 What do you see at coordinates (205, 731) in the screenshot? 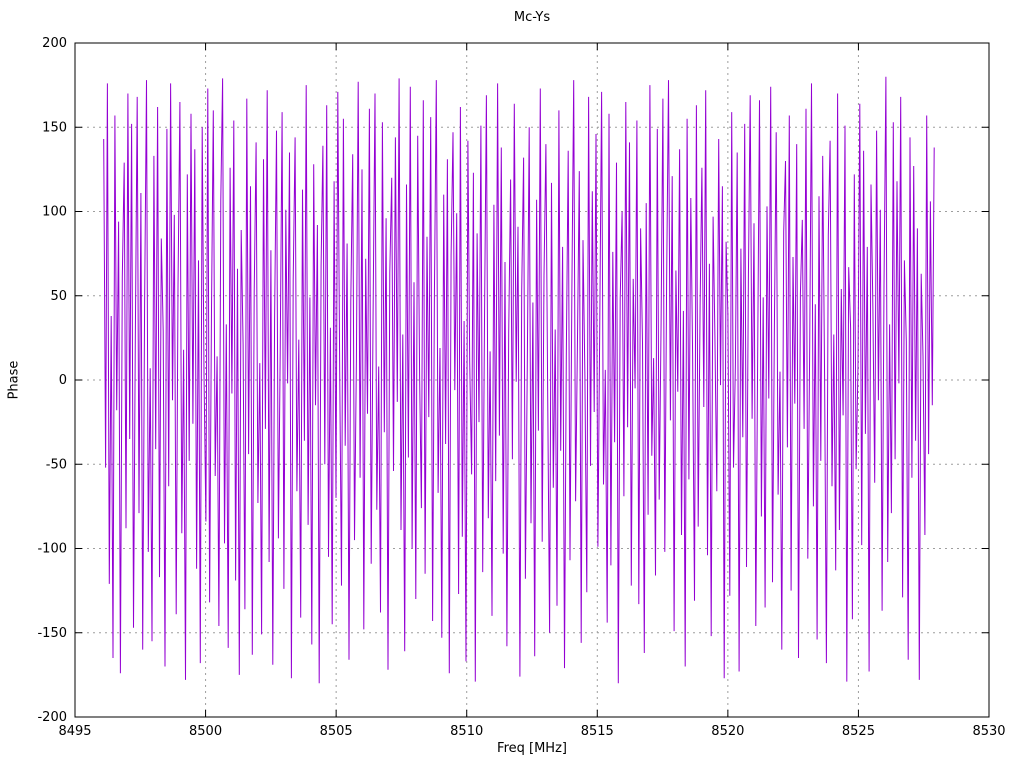
I see `x-tick-label: 8500` at bounding box center [205, 731].